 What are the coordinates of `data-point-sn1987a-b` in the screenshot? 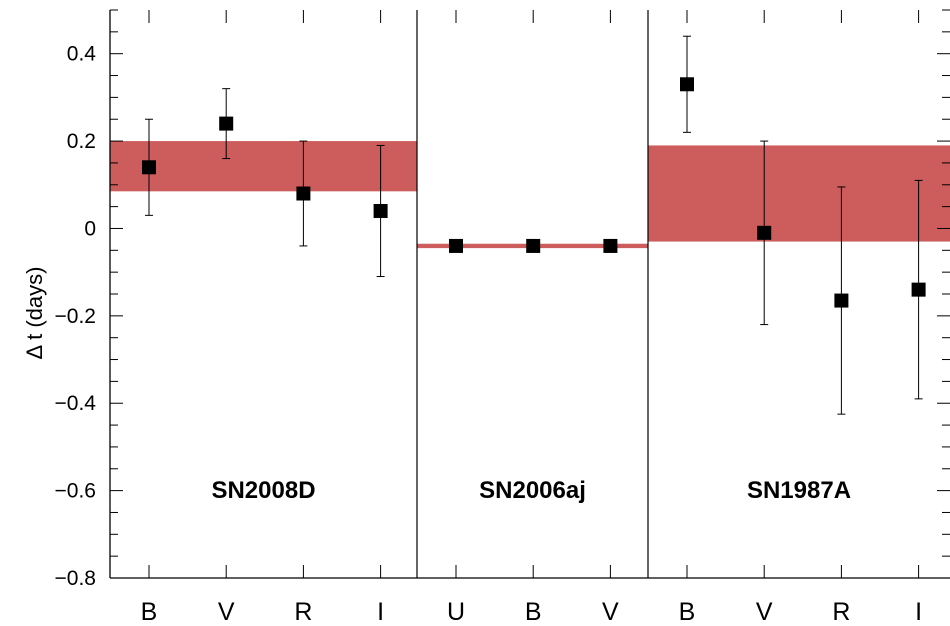 It's located at (687, 84).